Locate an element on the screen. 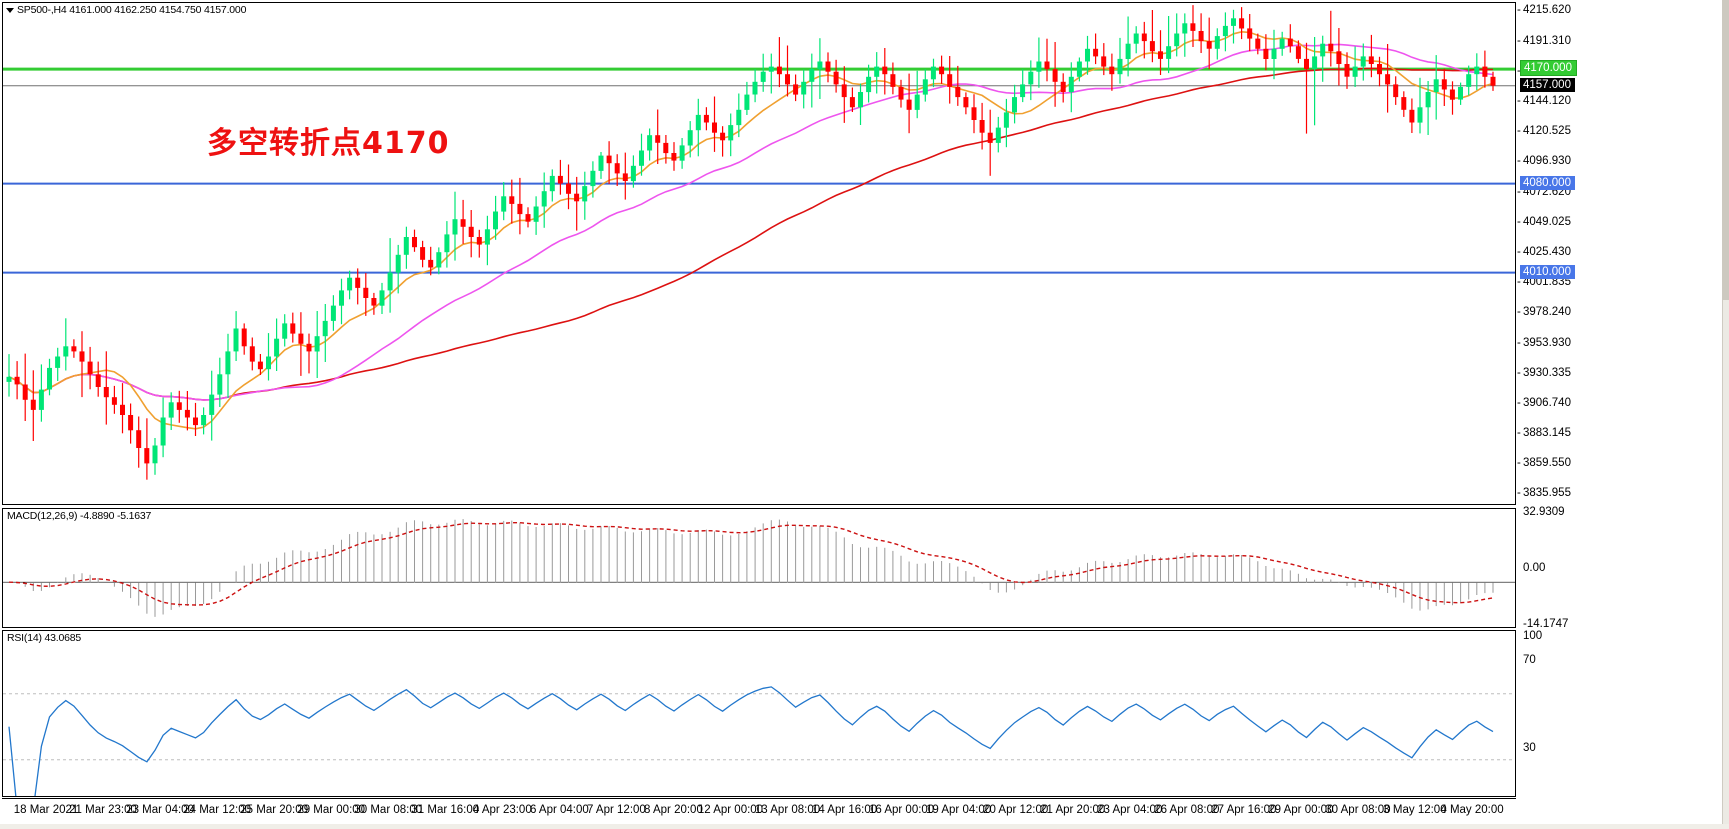 The width and height of the screenshot is (1729, 829). price-tick: -4191.310 is located at coordinates (1544, 41).